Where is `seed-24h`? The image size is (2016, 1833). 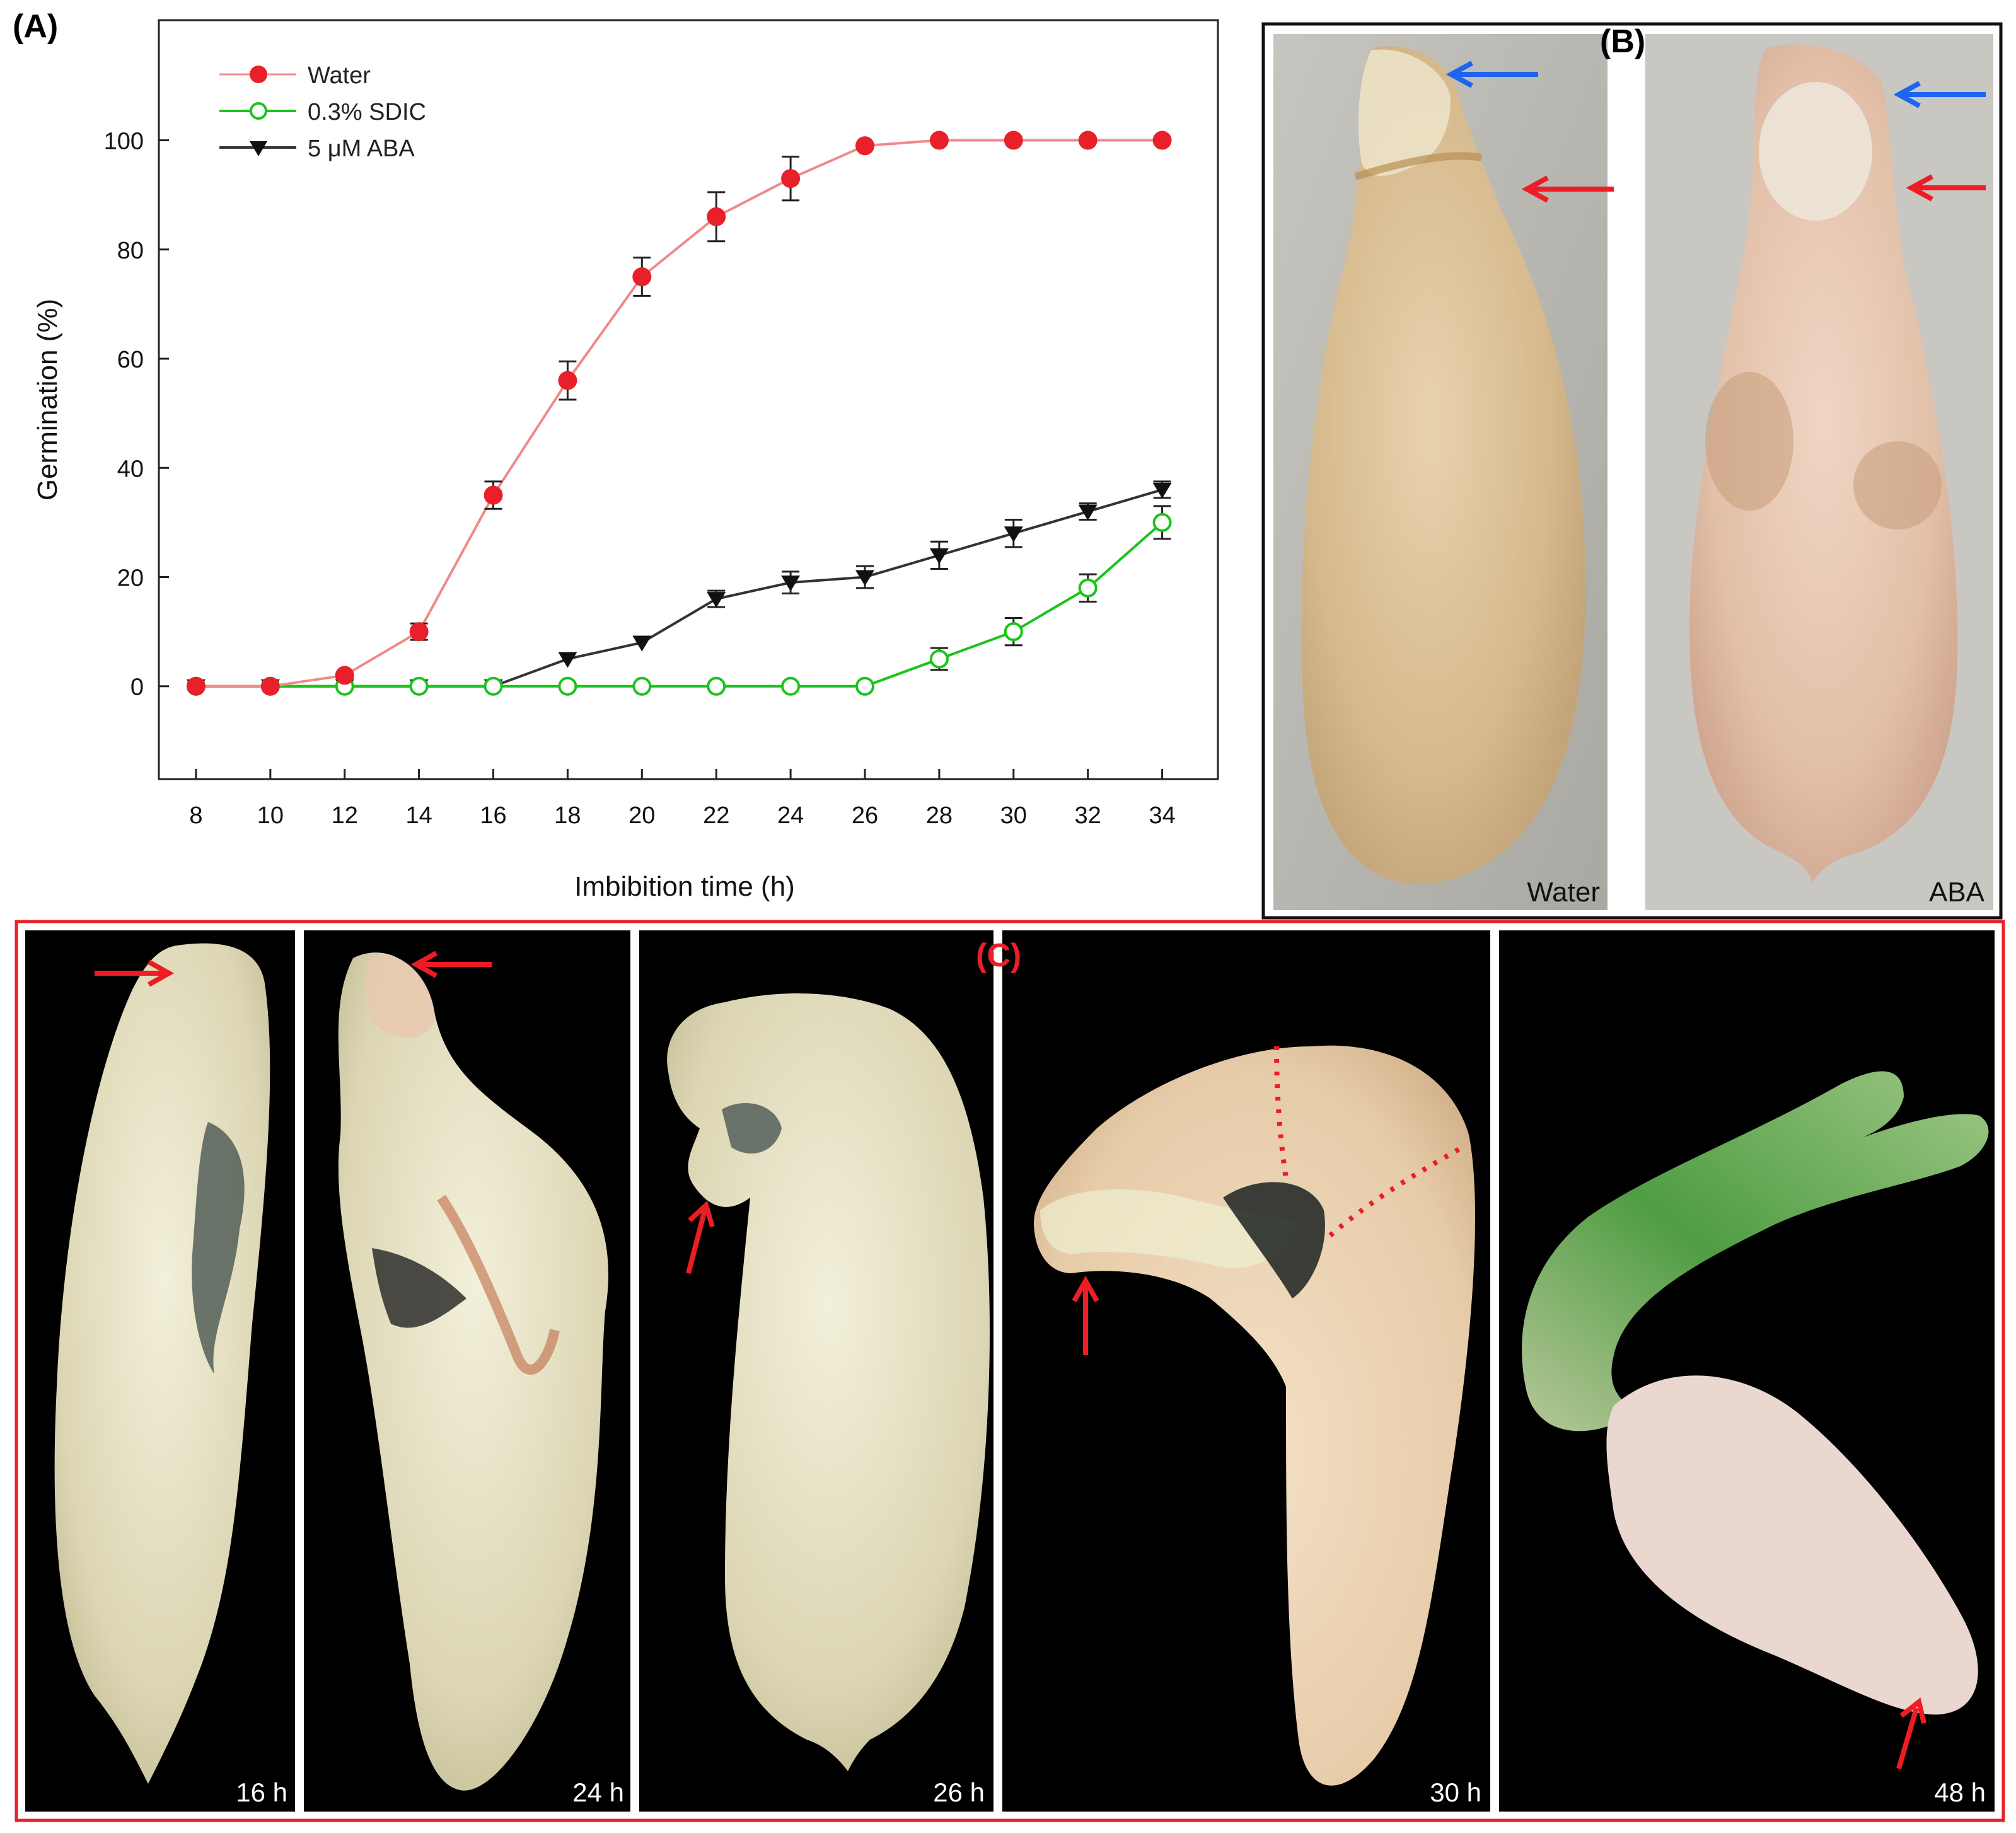
seed-24h is located at coordinates (473, 1371).